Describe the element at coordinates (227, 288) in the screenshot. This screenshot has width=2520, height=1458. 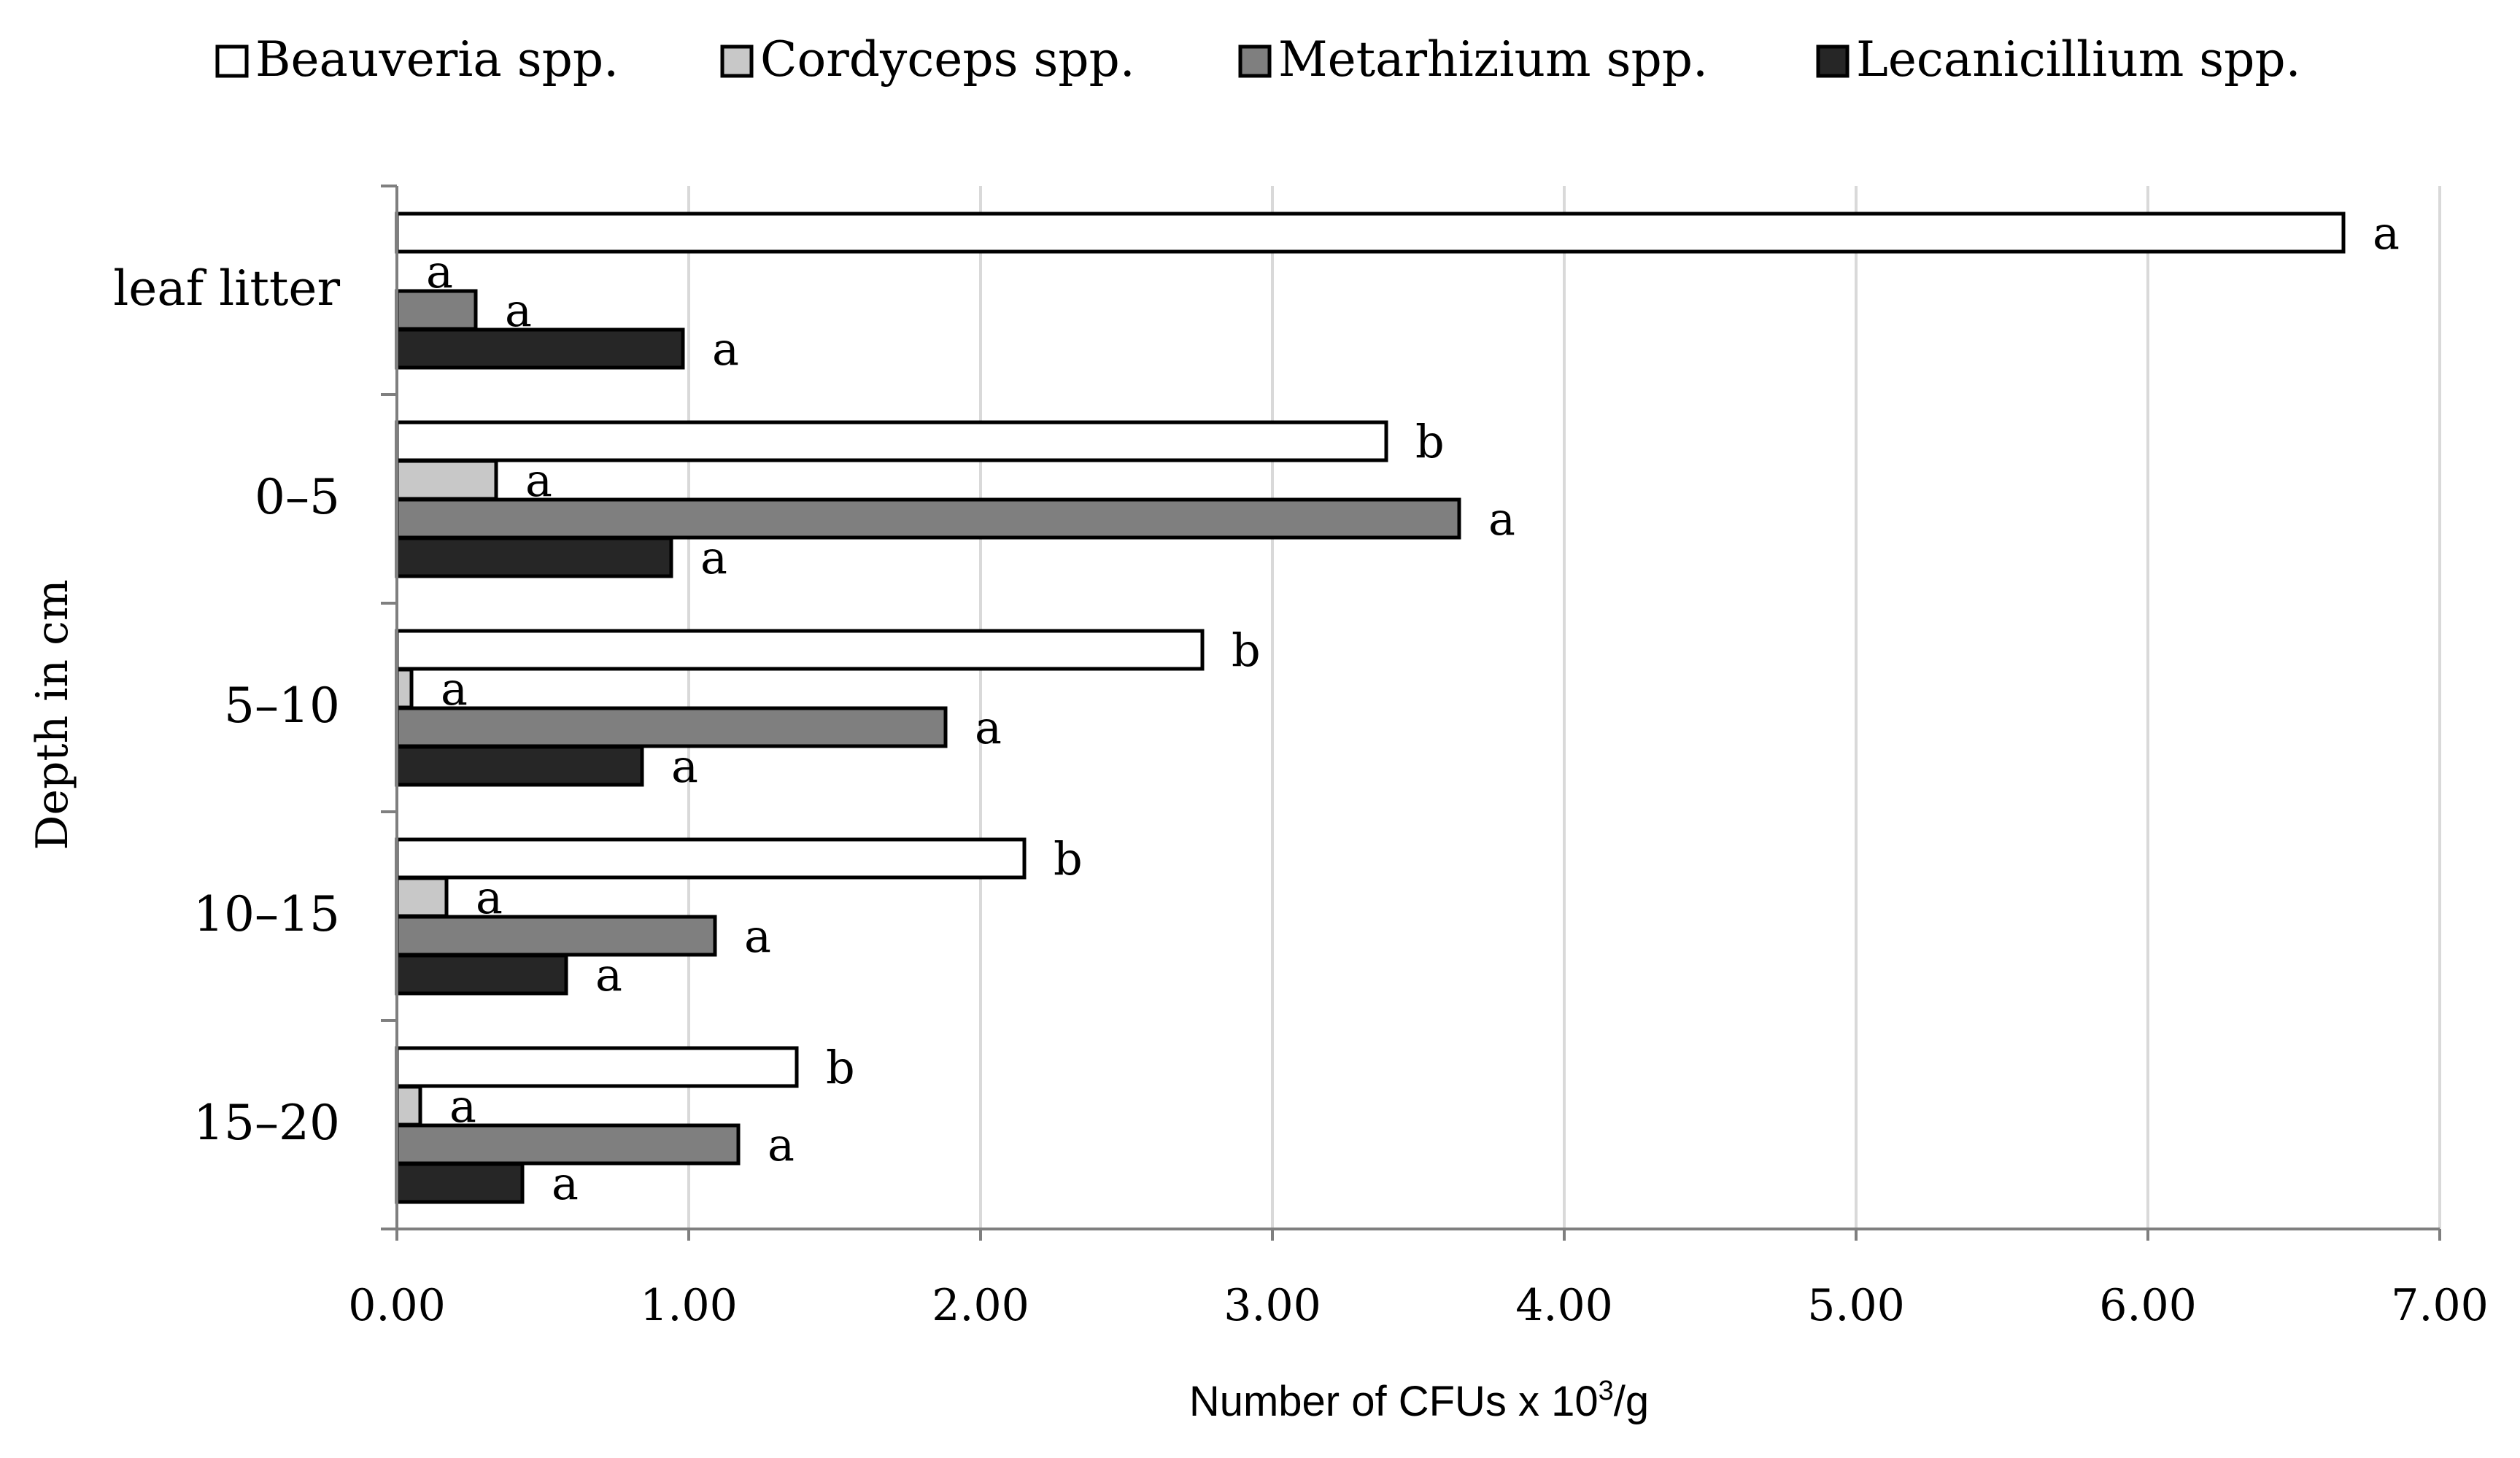
I see `category-label: leaf litter` at that location.